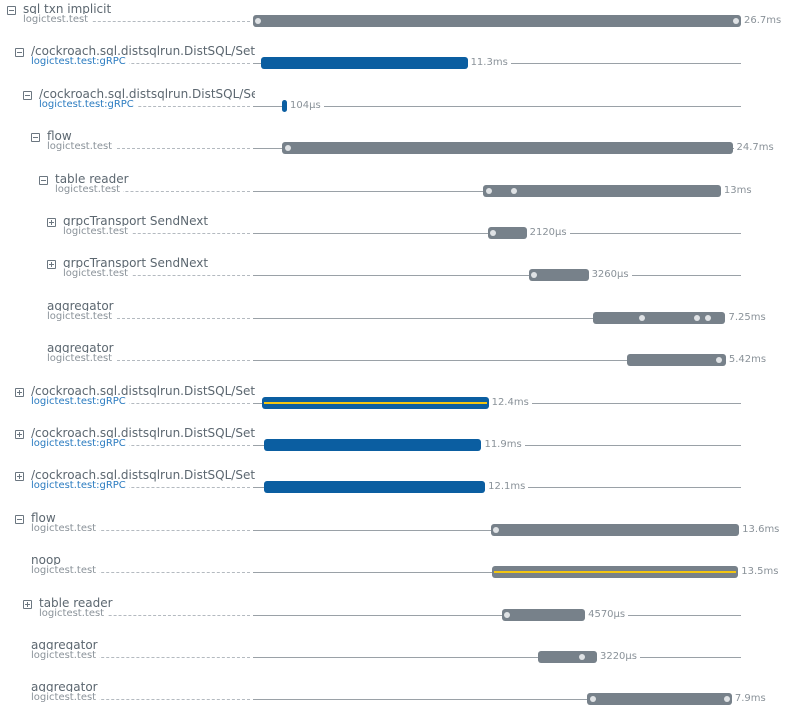 This screenshot has height=714, width=786. What do you see at coordinates (607, 614) in the screenshot?
I see `span-duration: 4570µs` at bounding box center [607, 614].